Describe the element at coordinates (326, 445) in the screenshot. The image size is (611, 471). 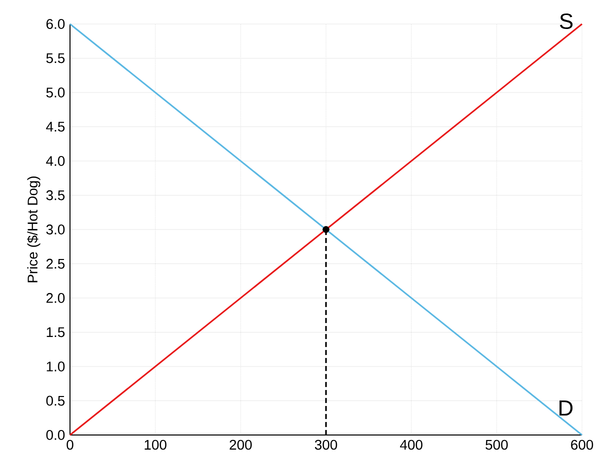
I see `x-tick-label: 300` at that location.